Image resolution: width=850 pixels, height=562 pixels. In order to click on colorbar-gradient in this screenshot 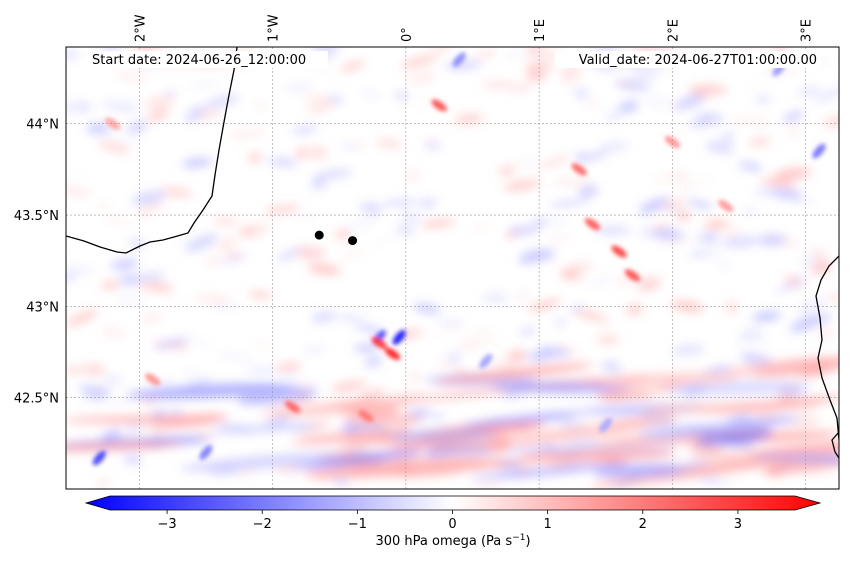, I will do `click(453, 503)`.